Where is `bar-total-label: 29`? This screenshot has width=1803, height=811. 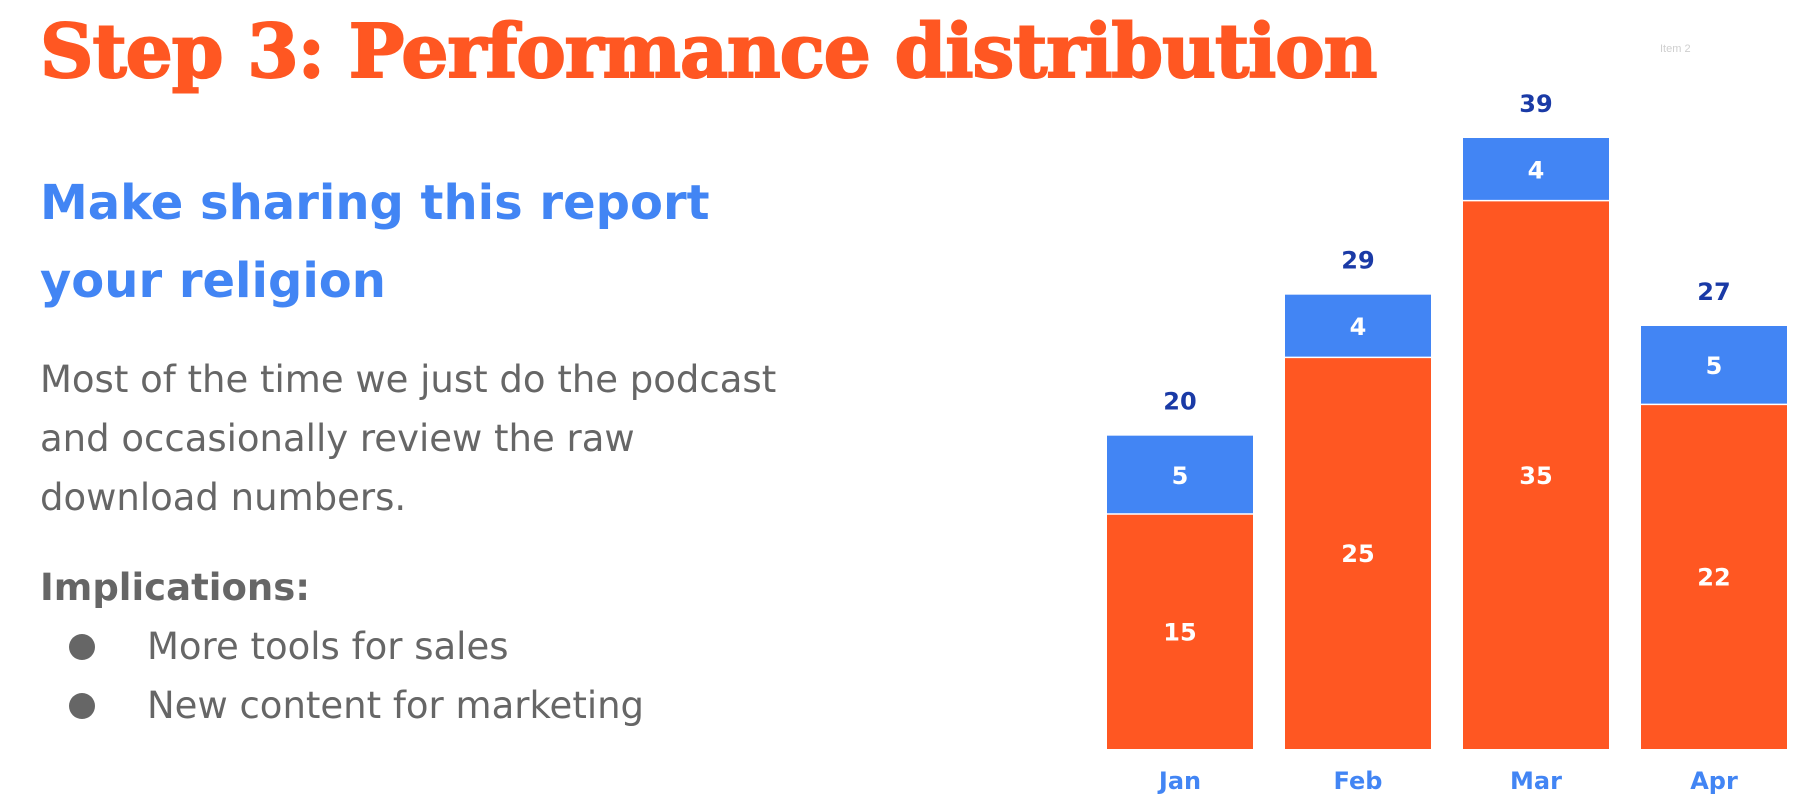
bar-total-label: 29 is located at coordinates (1357, 261).